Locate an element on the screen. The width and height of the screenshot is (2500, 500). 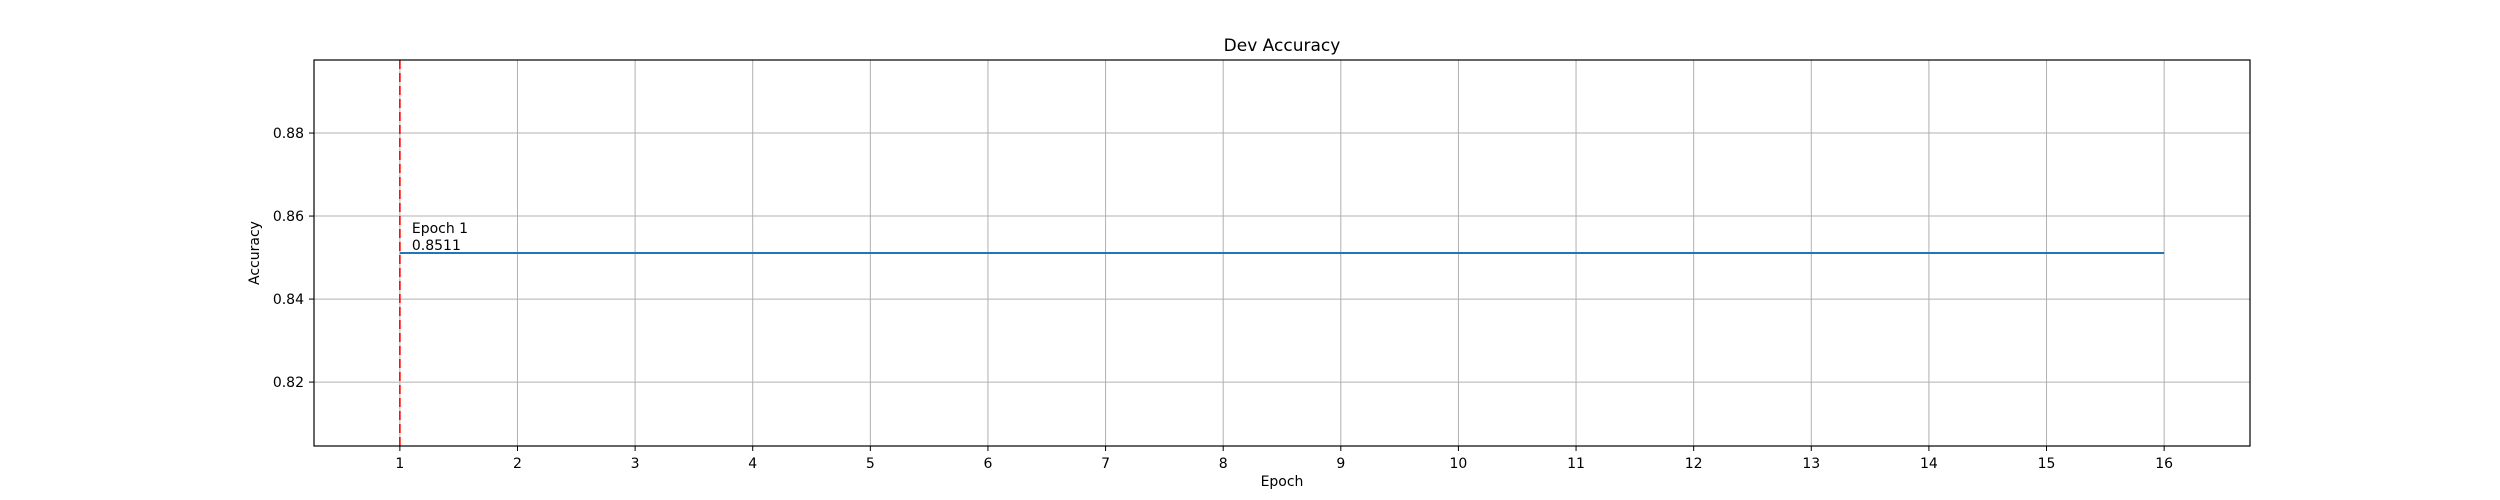
annotation-epoch-label: Epoch 1 is located at coordinates (440, 229).